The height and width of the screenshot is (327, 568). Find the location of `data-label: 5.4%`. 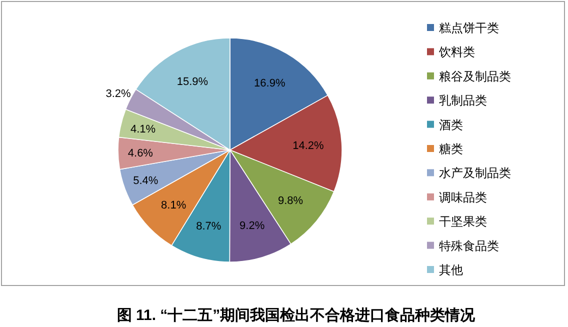

data-label: 5.4% is located at coordinates (145, 181).